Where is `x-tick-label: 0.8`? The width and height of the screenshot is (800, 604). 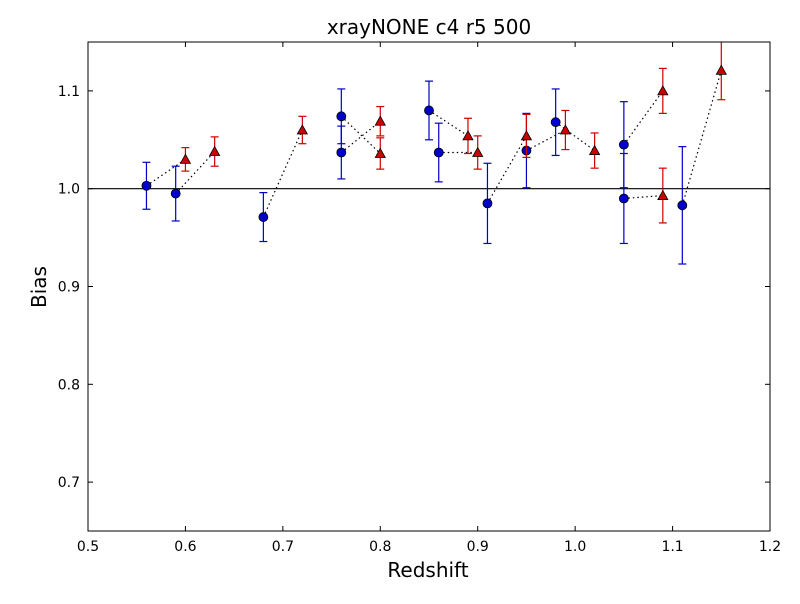
x-tick-label: 0.8 is located at coordinates (380, 547).